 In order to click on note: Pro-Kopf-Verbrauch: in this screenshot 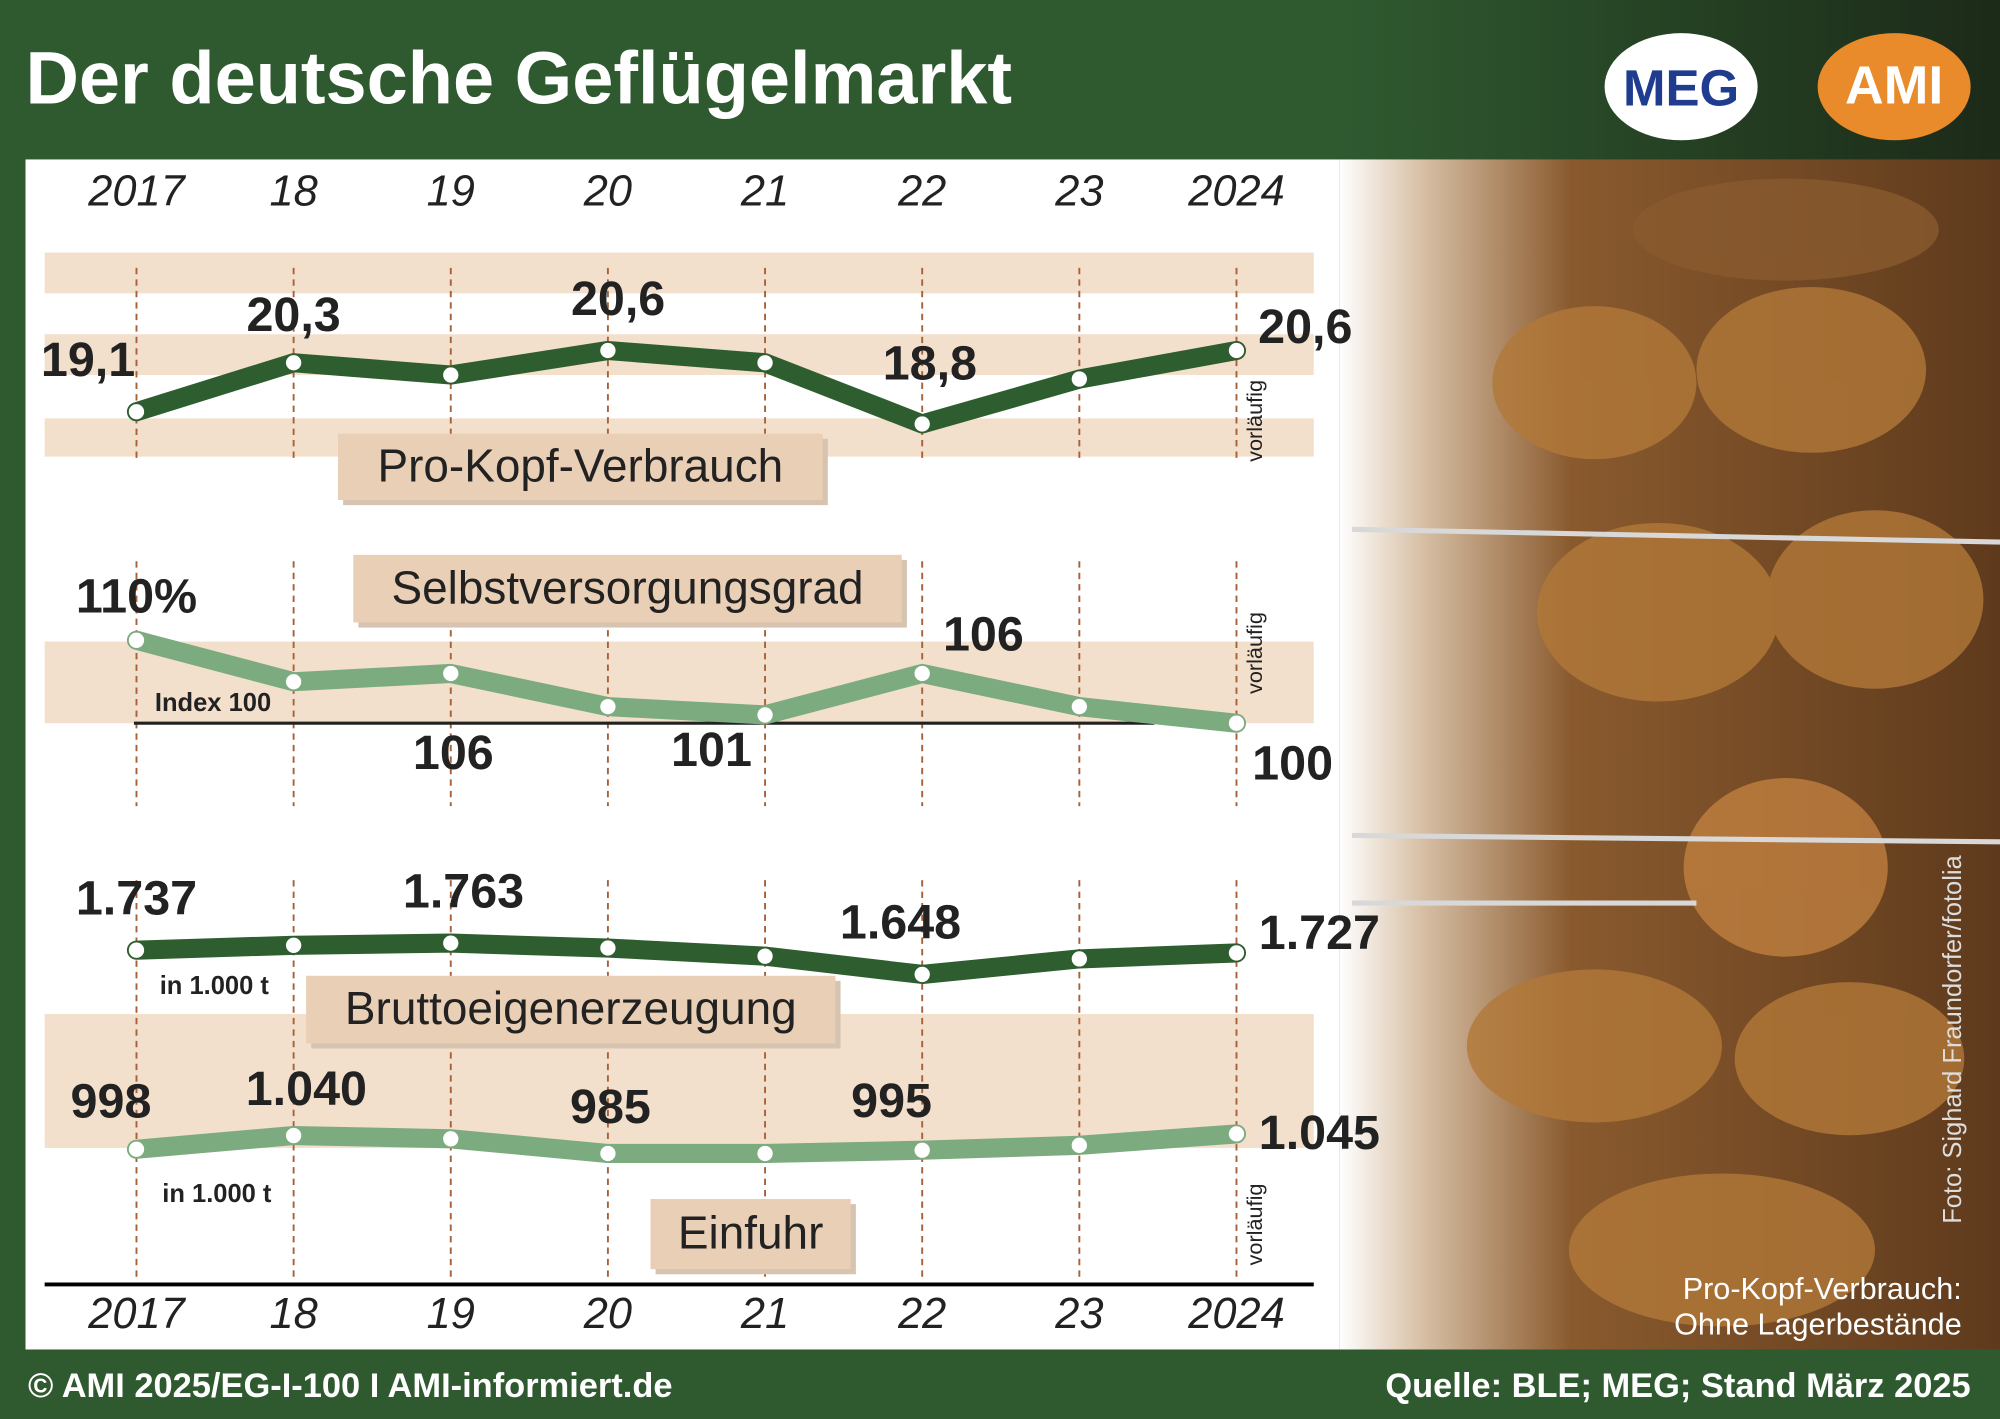, I will do `click(1822, 1289)`.